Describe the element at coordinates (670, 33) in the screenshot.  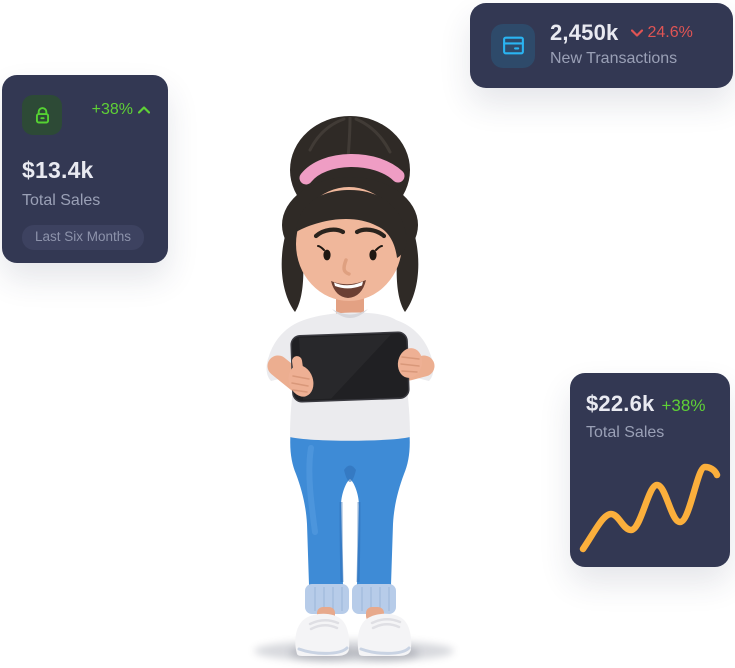
I see `change-value: 24.6%` at that location.